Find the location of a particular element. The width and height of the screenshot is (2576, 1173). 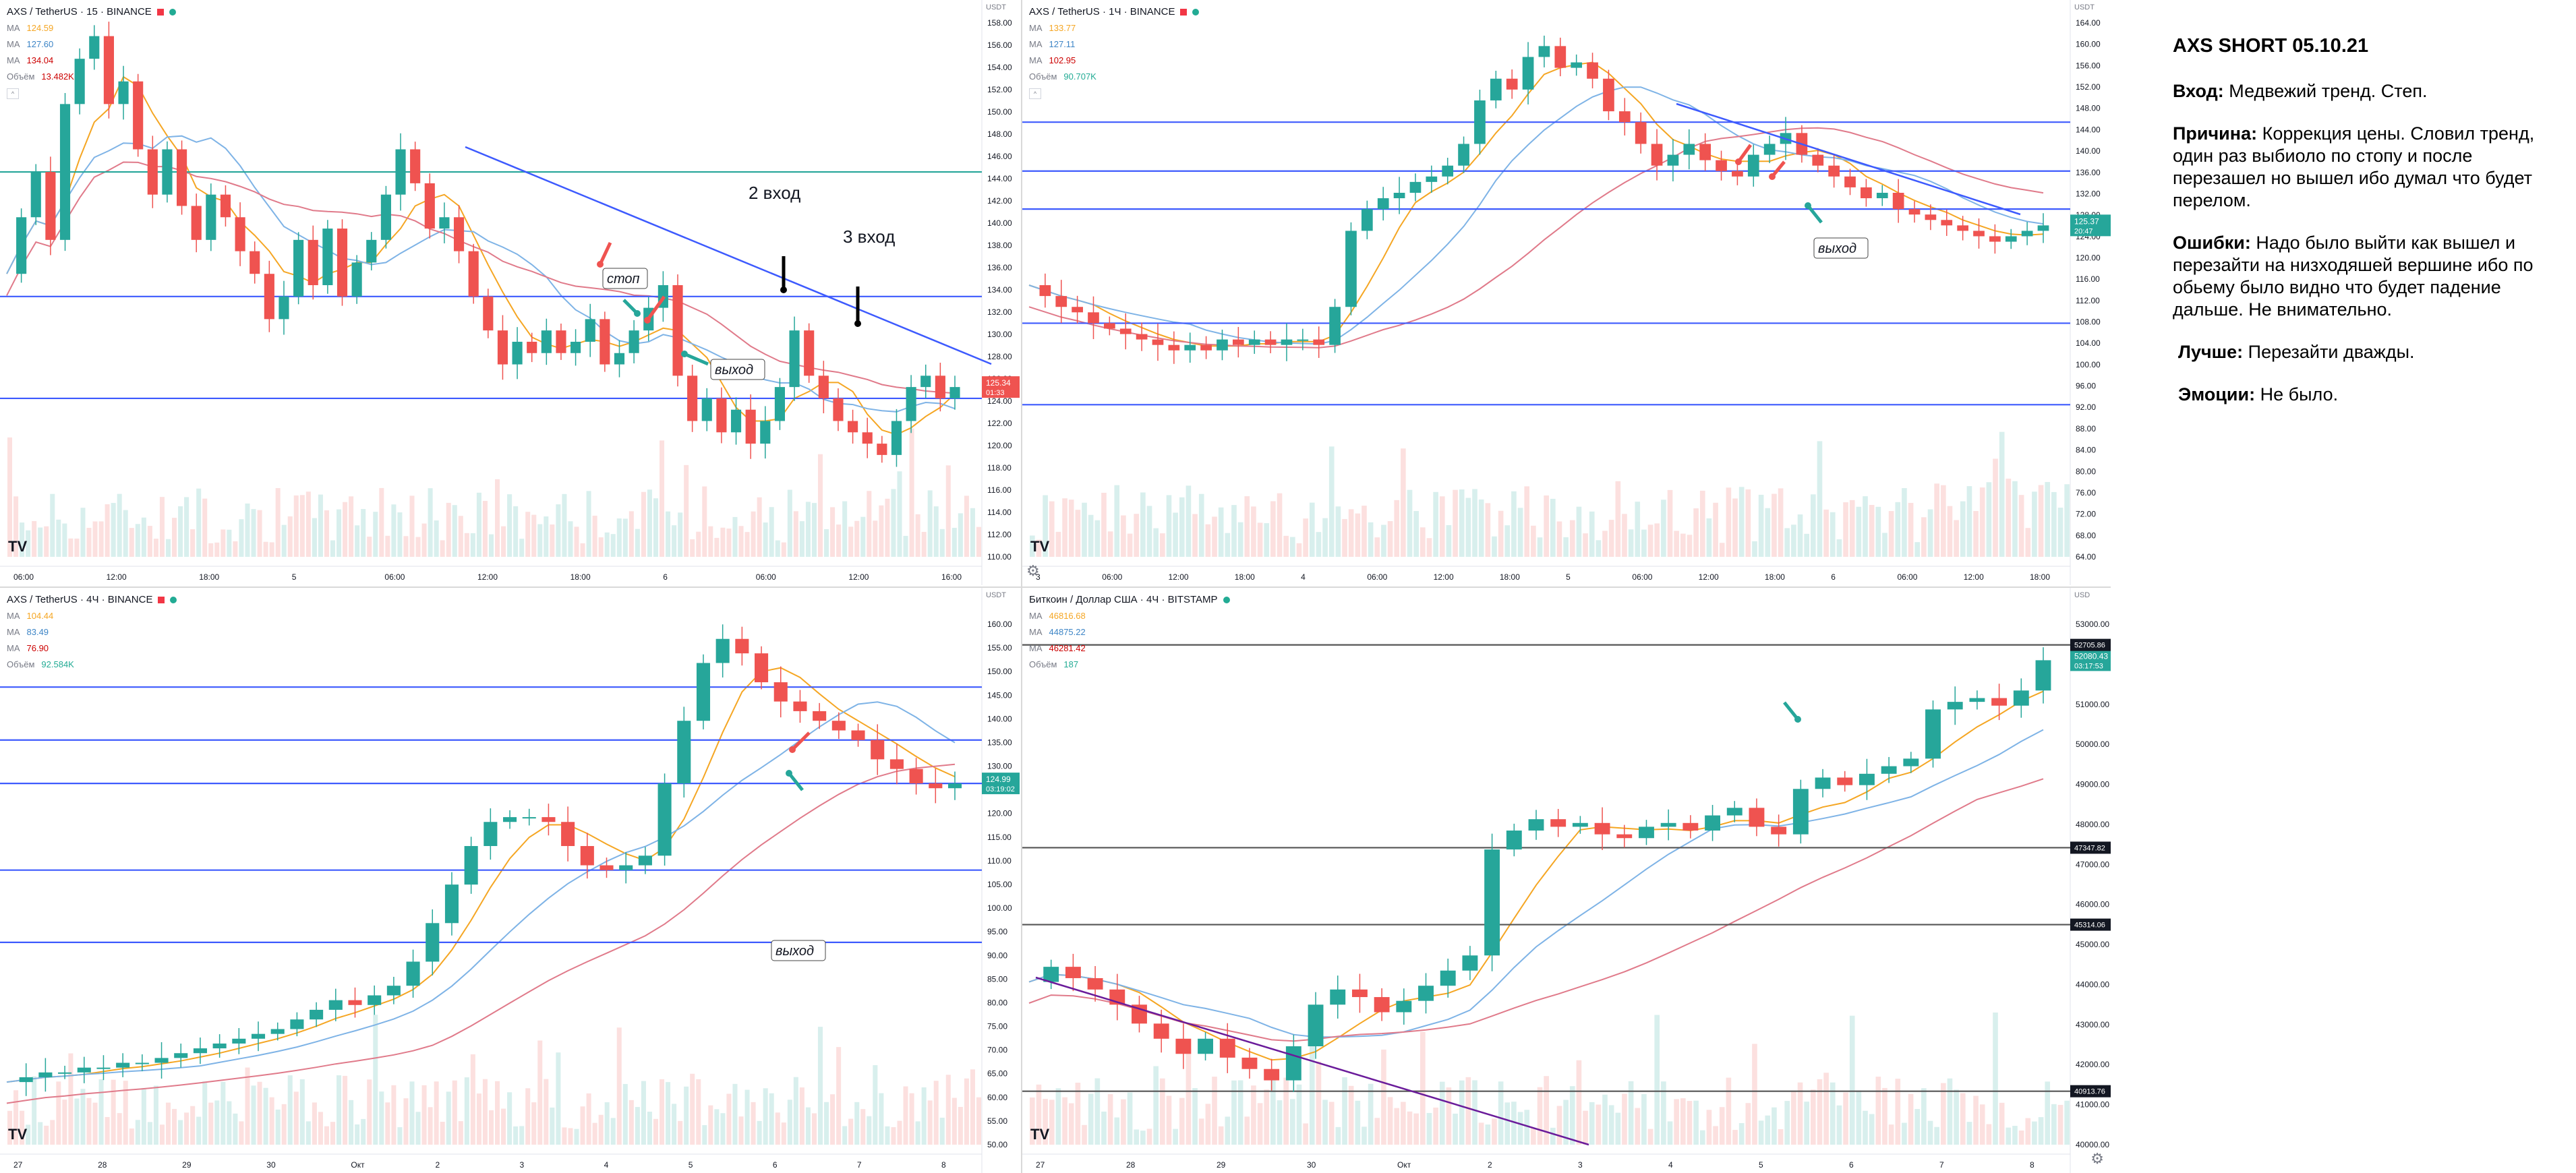

ma-row-3: MA 102.95 is located at coordinates (1114, 61).